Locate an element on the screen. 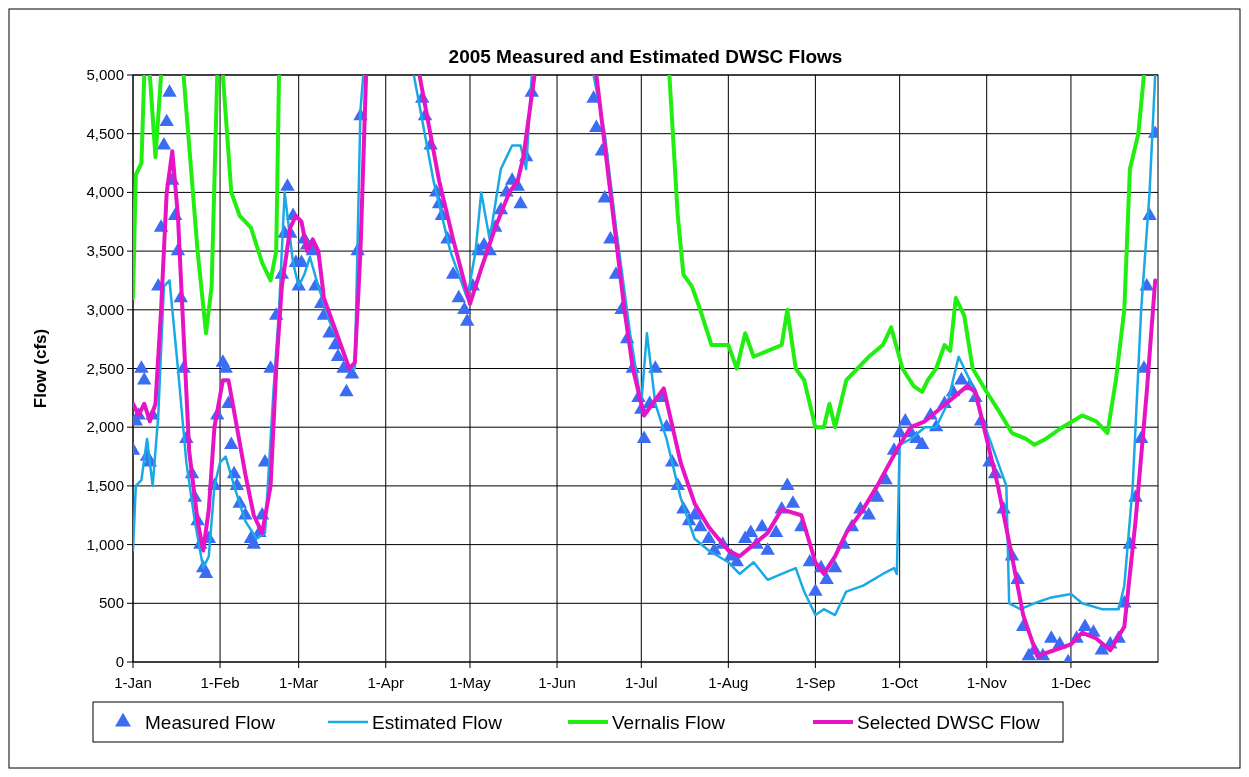 The width and height of the screenshot is (1249, 777). y-tick-label: 500 is located at coordinates (111, 603).